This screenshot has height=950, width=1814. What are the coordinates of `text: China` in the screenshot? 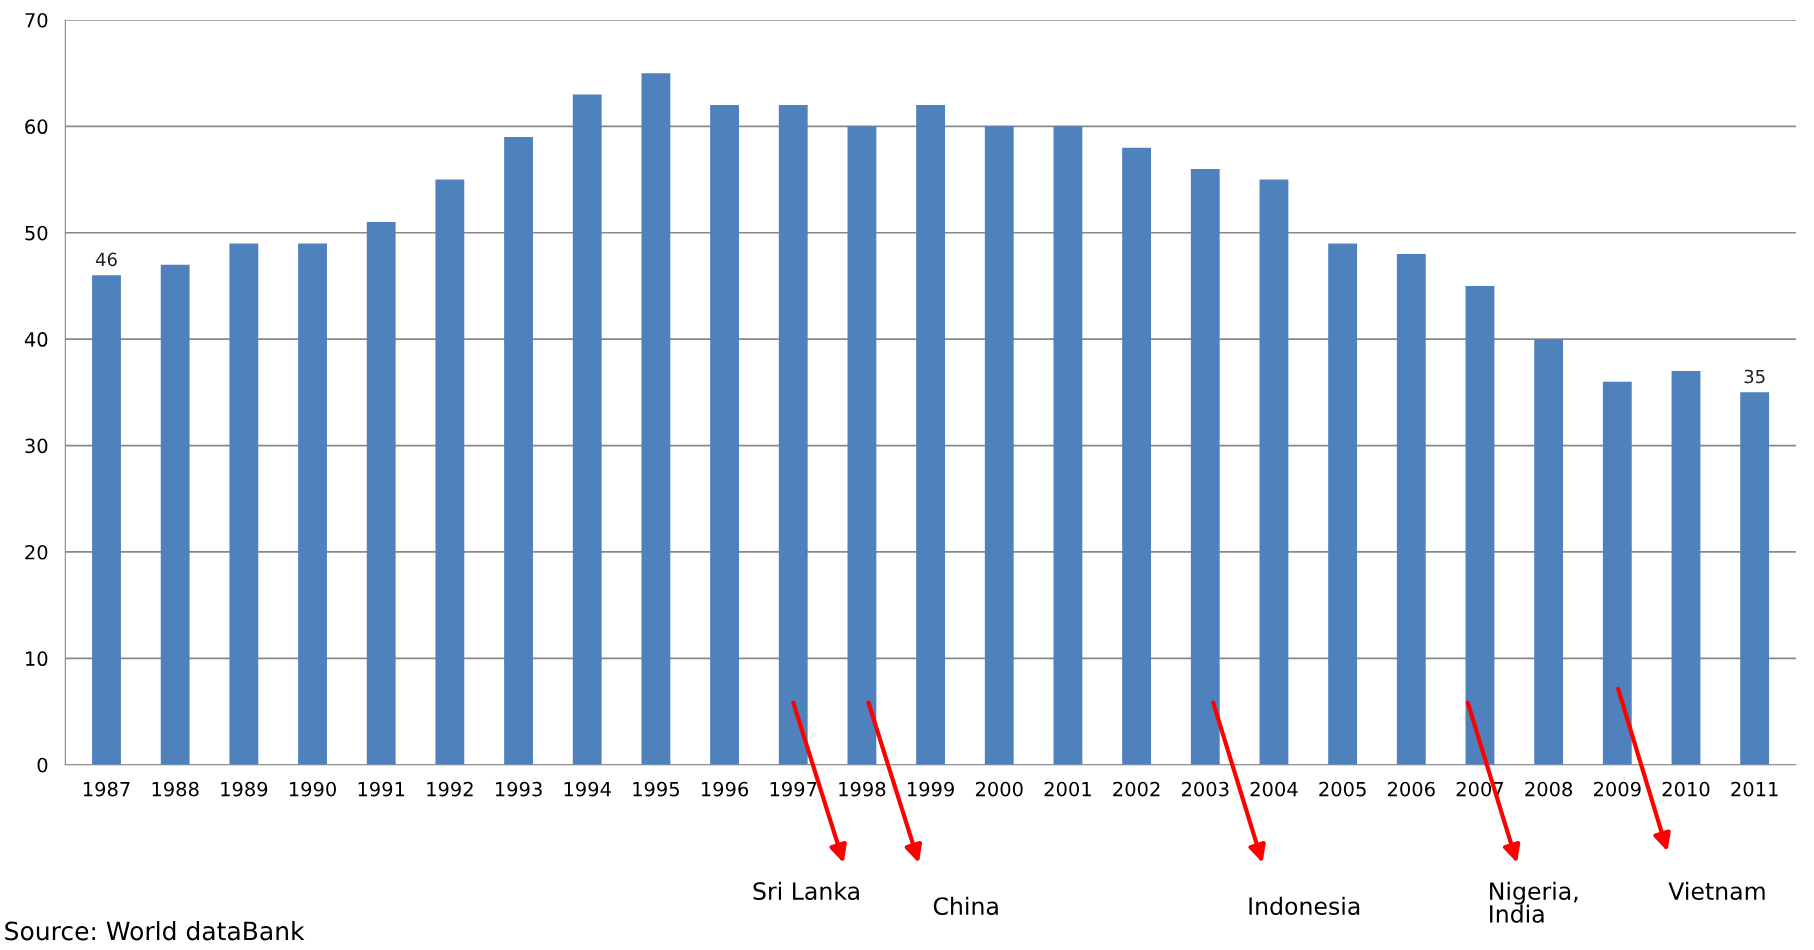 It's located at (965, 906).